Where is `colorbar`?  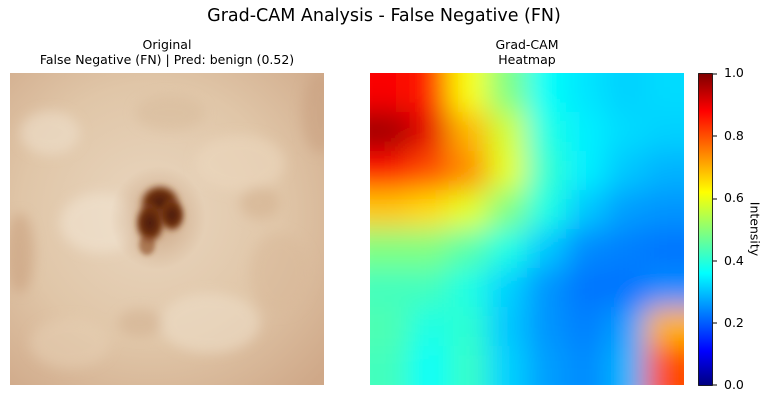 colorbar is located at coordinates (711, 232).